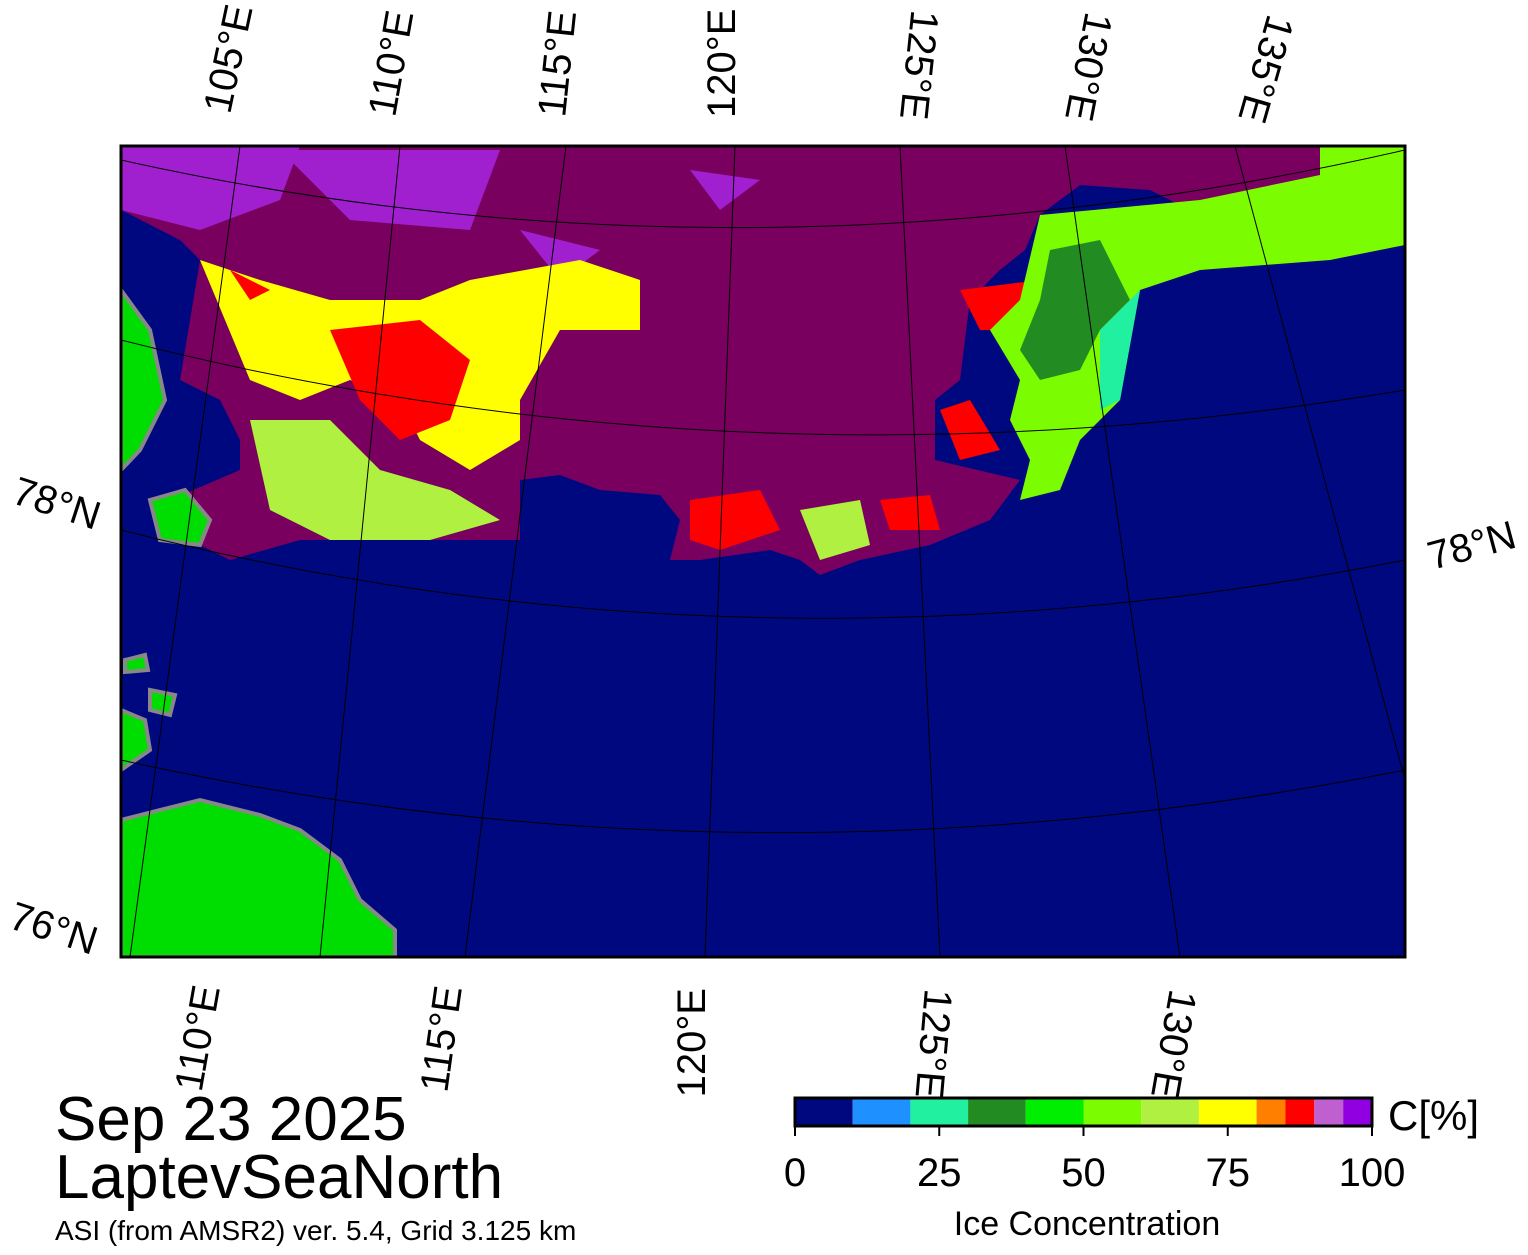 This screenshot has width=1528, height=1255. Describe the element at coordinates (635, 410) in the screenshot. I see `ice-red` at that location.